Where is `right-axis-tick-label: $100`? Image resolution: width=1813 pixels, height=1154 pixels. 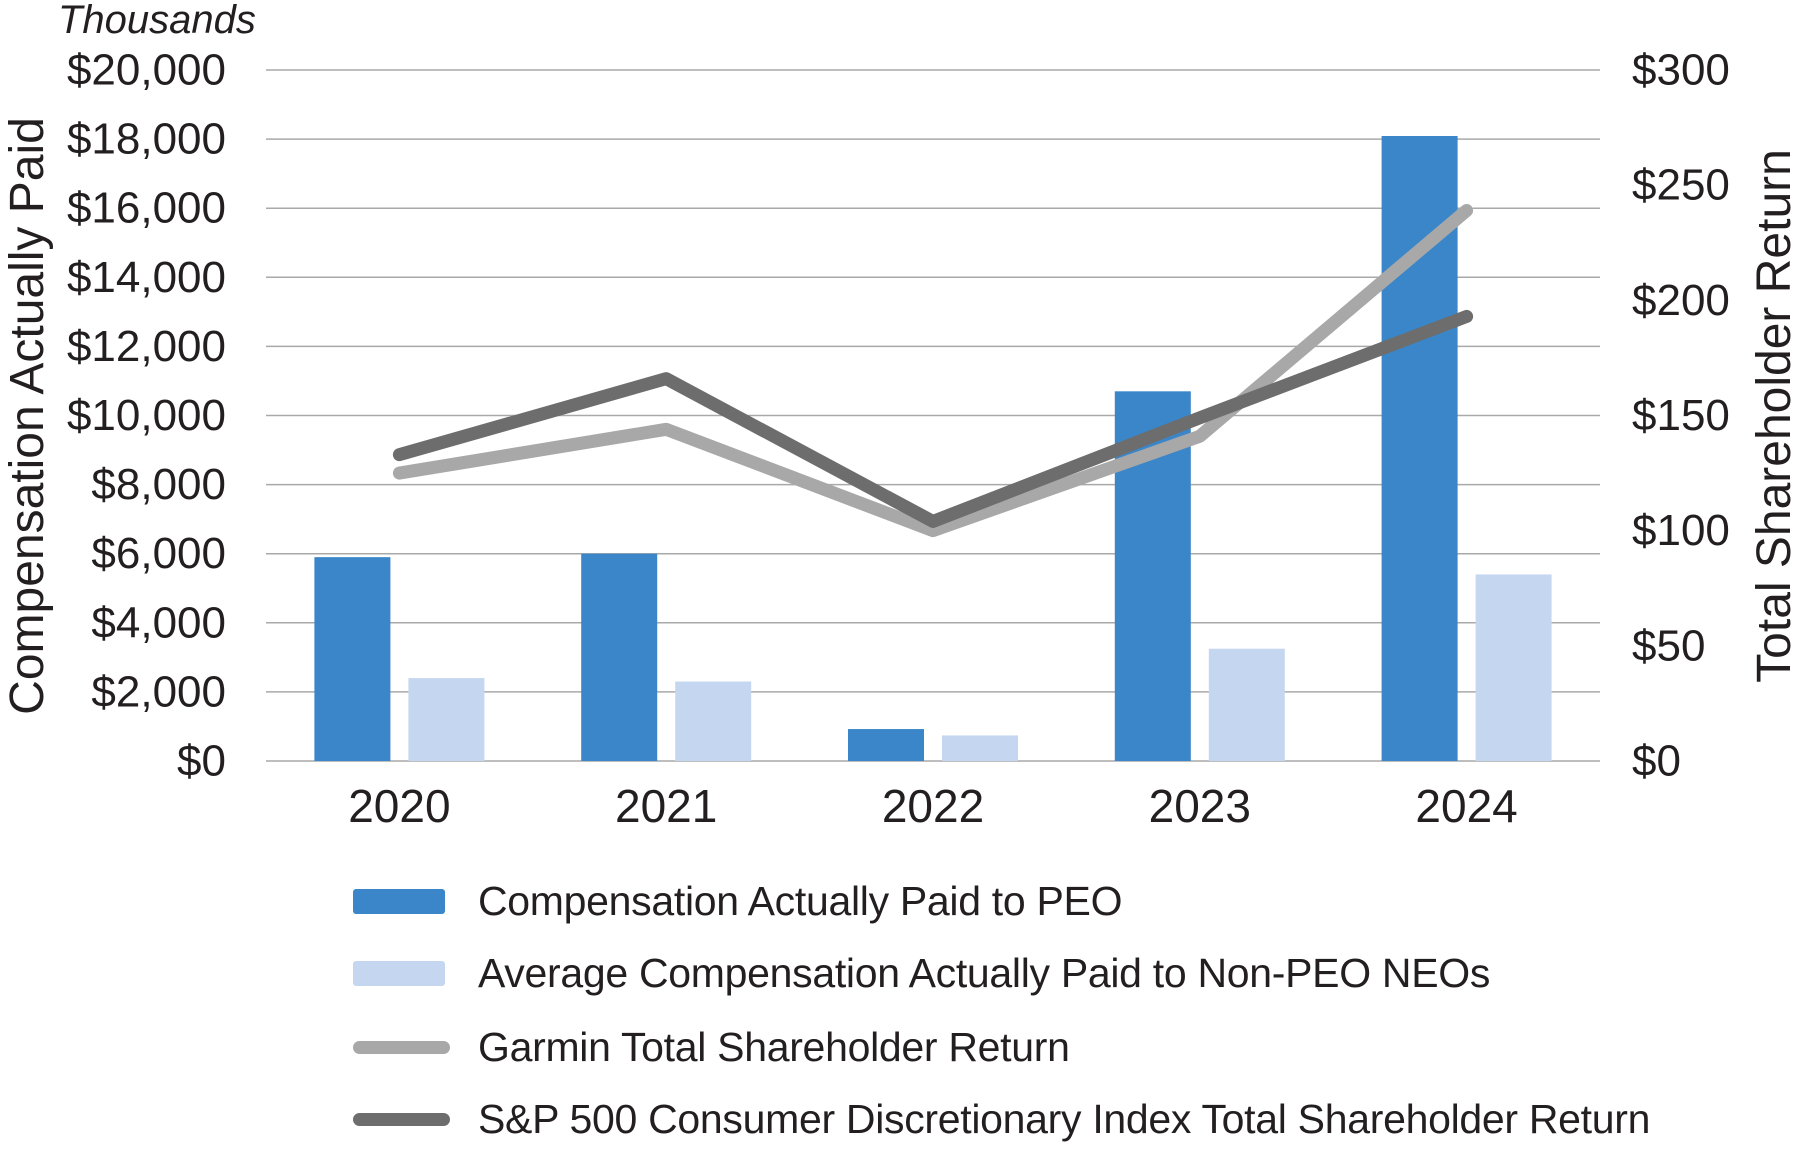
right-axis-tick-label: $100 is located at coordinates (1681, 530).